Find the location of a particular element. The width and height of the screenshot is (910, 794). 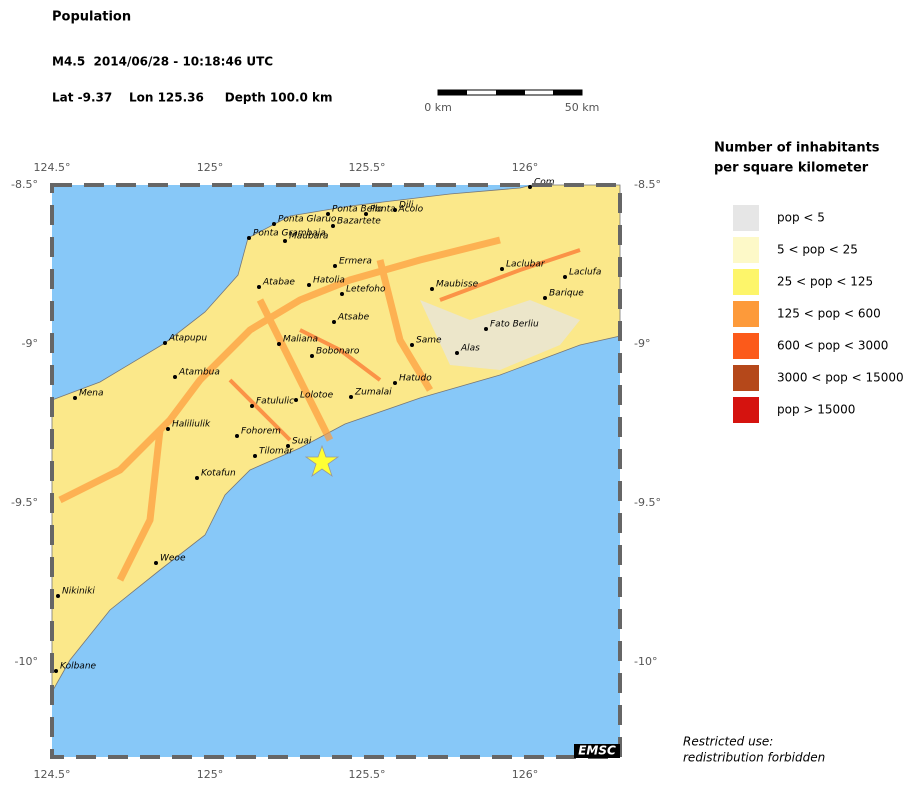

location: Lat -9.37 Lon 125.36 Depth 100.0 km is located at coordinates (192, 98).